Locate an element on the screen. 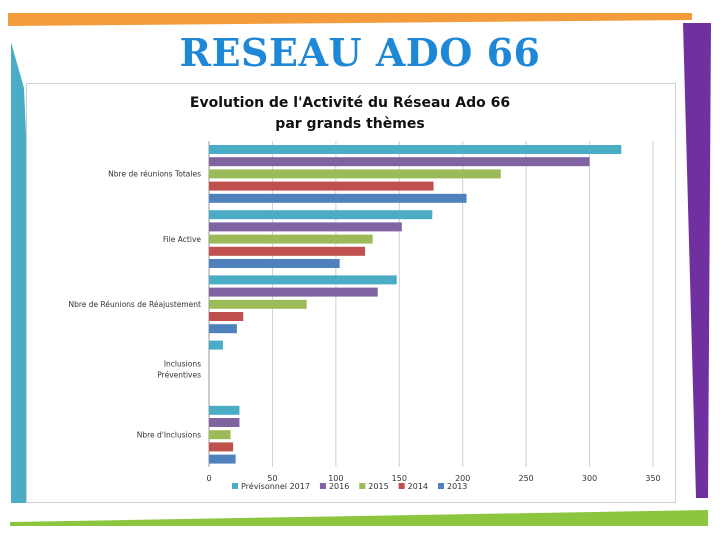  bottom-green-stripe is located at coordinates (359, 518).